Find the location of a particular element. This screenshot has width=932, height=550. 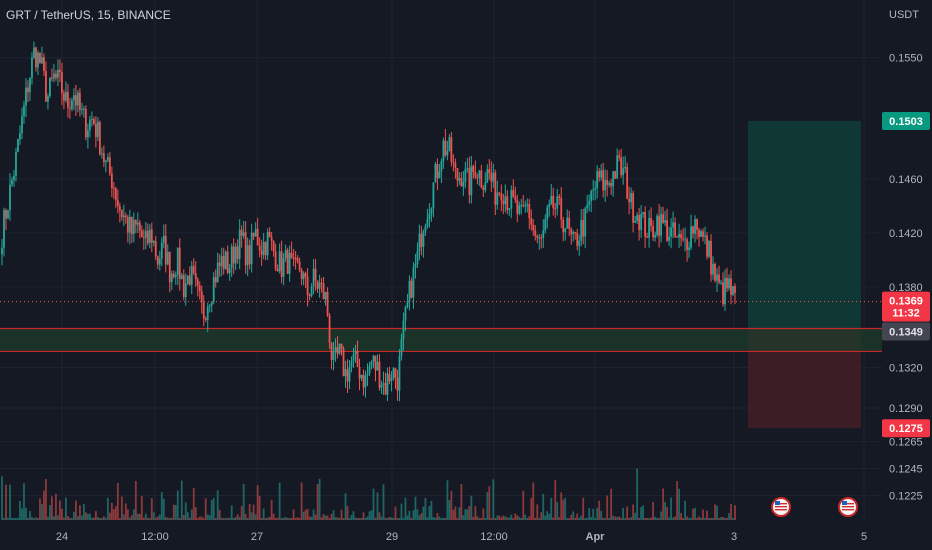

symbol-title: GRT / TetherUS, 15, BINANCE is located at coordinates (88, 15).